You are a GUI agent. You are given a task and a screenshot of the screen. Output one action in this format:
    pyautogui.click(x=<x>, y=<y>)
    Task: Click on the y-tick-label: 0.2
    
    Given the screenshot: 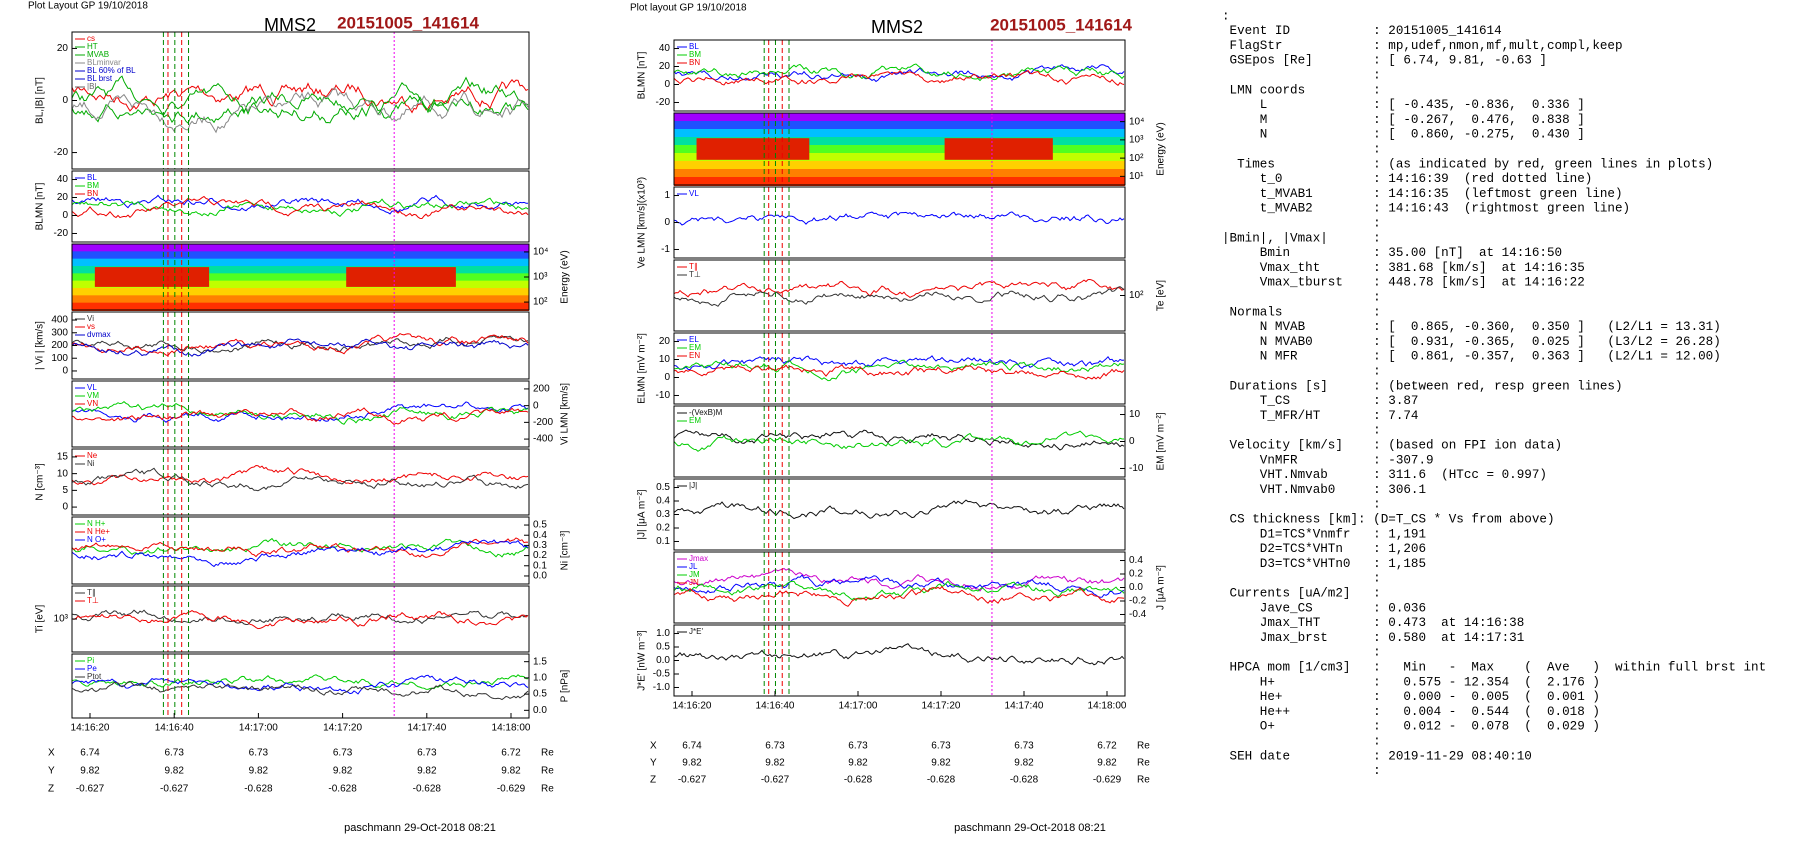 What is the action you would take?
    pyautogui.click(x=1136, y=574)
    